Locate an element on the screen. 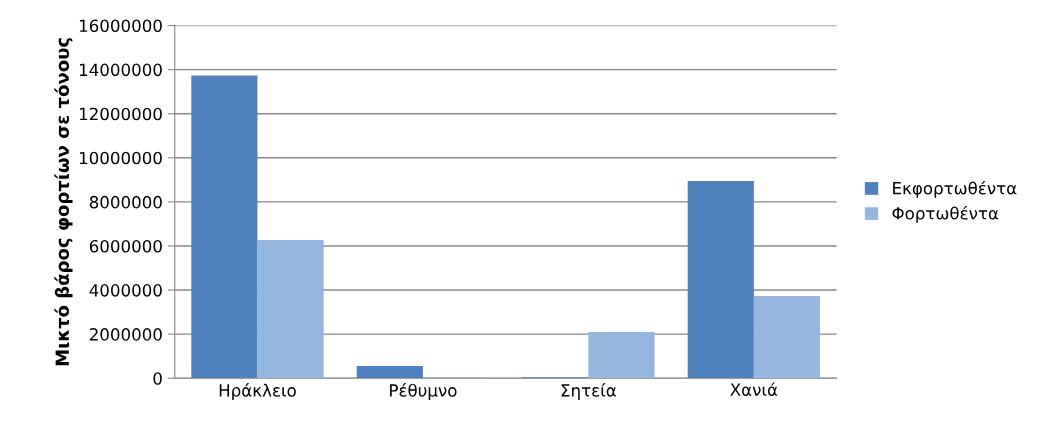  x-tick-label: Ρέθυμνο is located at coordinates (423, 391).